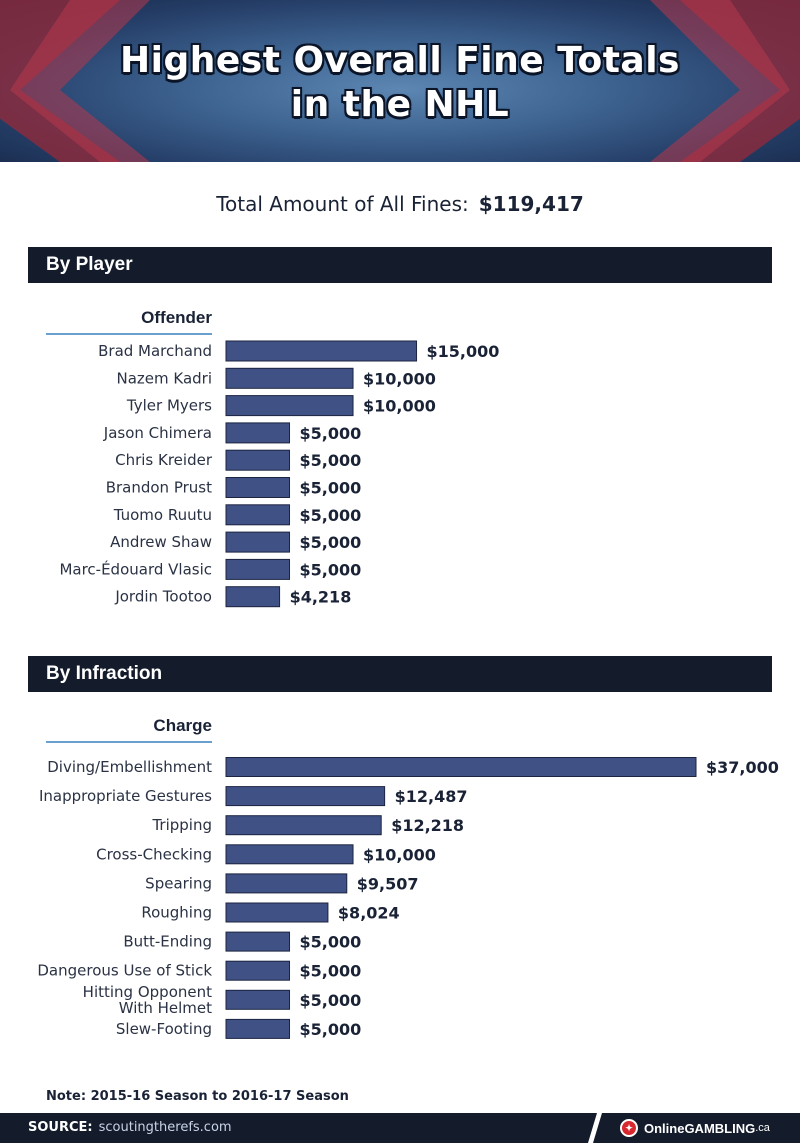  What do you see at coordinates (700, 1128) in the screenshot?
I see `brand-name: OnlineGAMBLING` at bounding box center [700, 1128].